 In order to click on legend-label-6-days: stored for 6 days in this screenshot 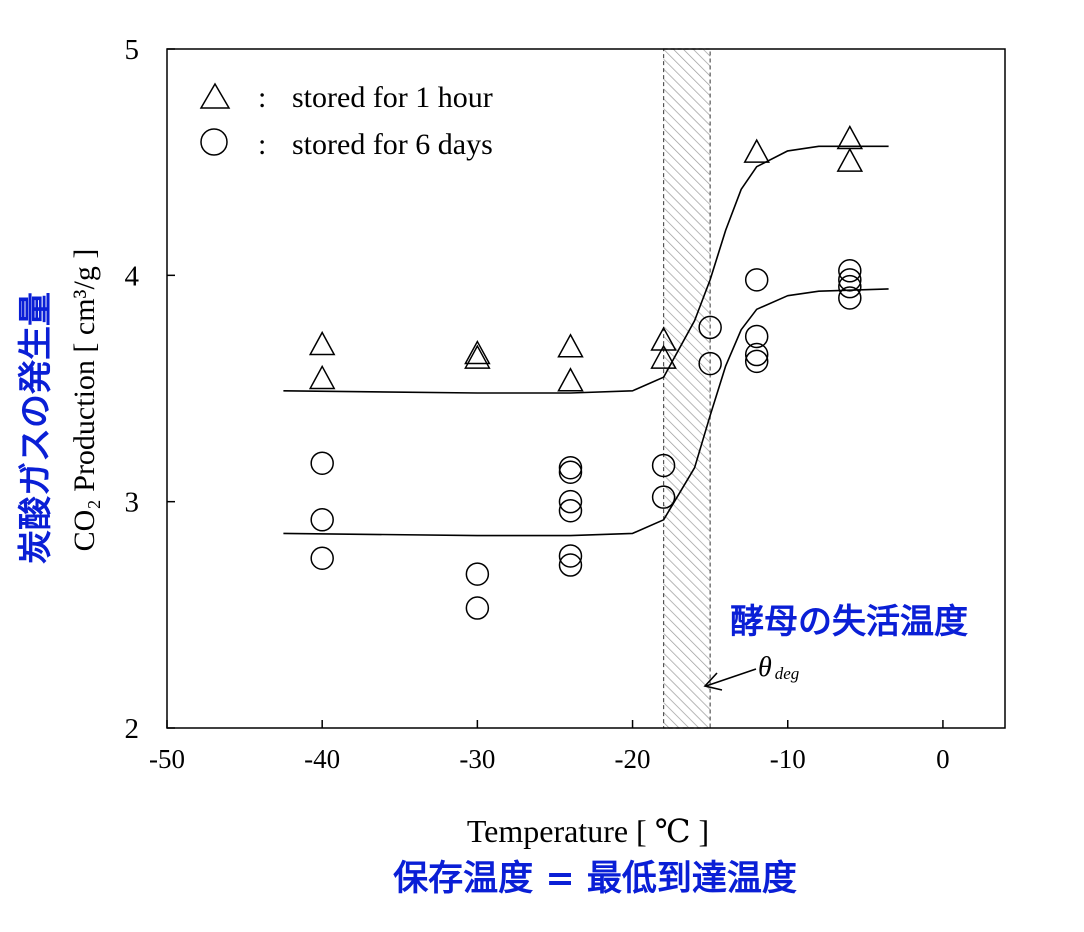, I will do `click(392, 144)`.